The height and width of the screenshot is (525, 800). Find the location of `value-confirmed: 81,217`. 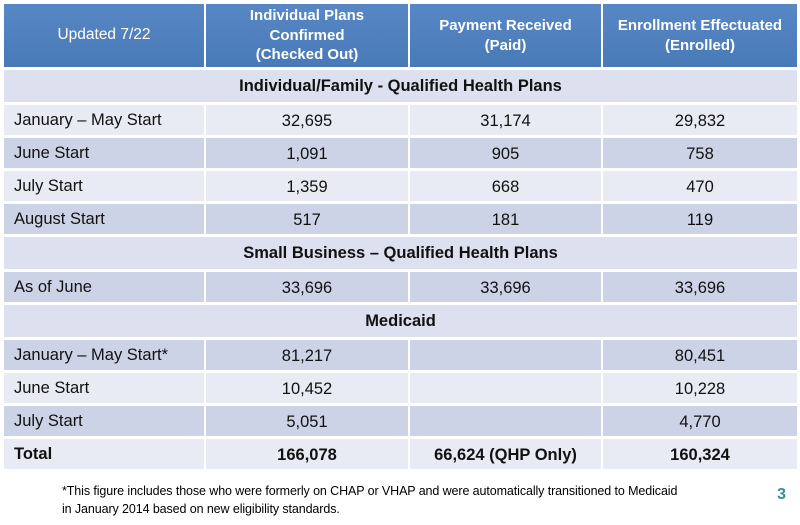

value-confirmed: 81,217 is located at coordinates (307, 355).